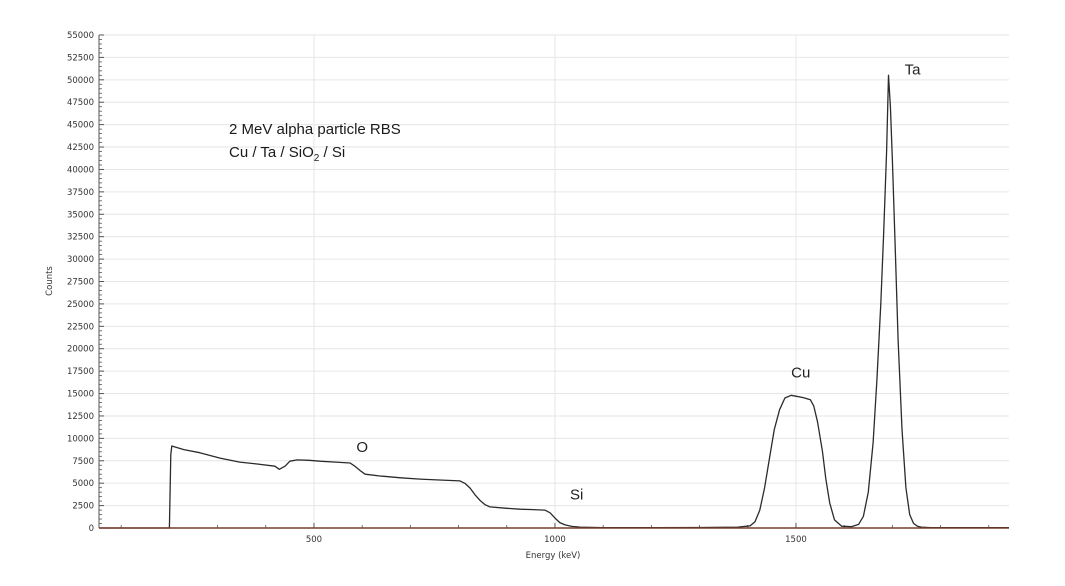  What do you see at coordinates (80, 58) in the screenshot?
I see `y-tick-label: 52500` at bounding box center [80, 58].